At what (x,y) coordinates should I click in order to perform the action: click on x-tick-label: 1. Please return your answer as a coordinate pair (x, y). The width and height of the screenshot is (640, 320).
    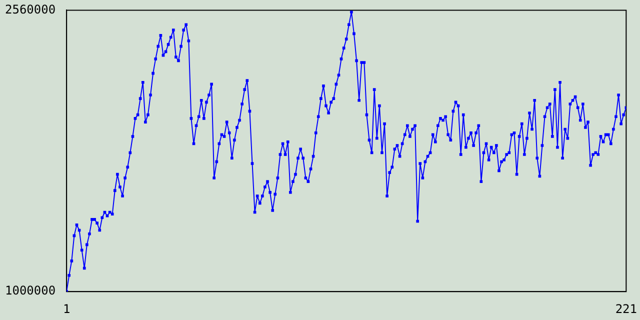
    Looking at the image, I should click on (66, 309).